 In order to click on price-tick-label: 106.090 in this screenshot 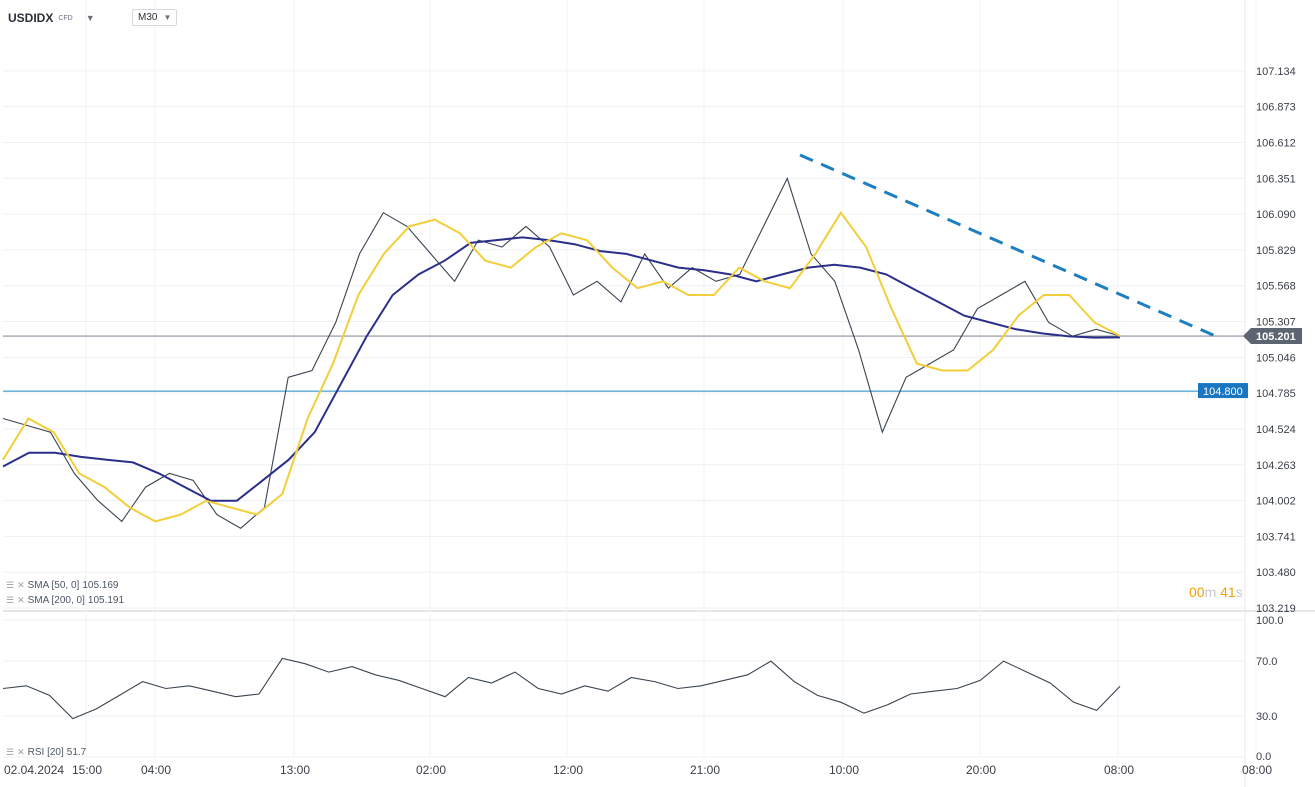, I will do `click(1276, 215)`.